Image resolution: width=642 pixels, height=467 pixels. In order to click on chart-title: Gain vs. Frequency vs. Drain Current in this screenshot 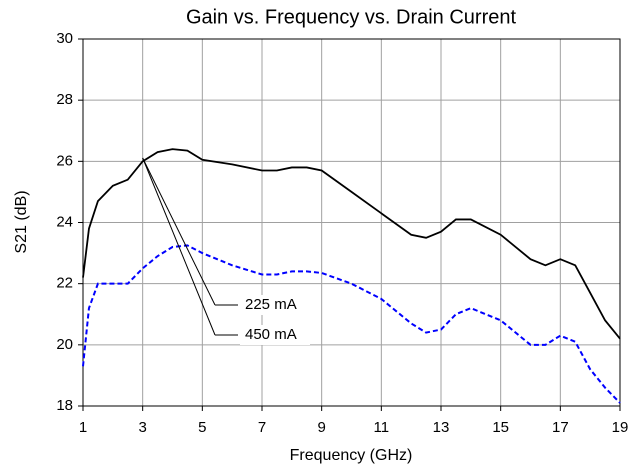, I will do `click(351, 17)`.